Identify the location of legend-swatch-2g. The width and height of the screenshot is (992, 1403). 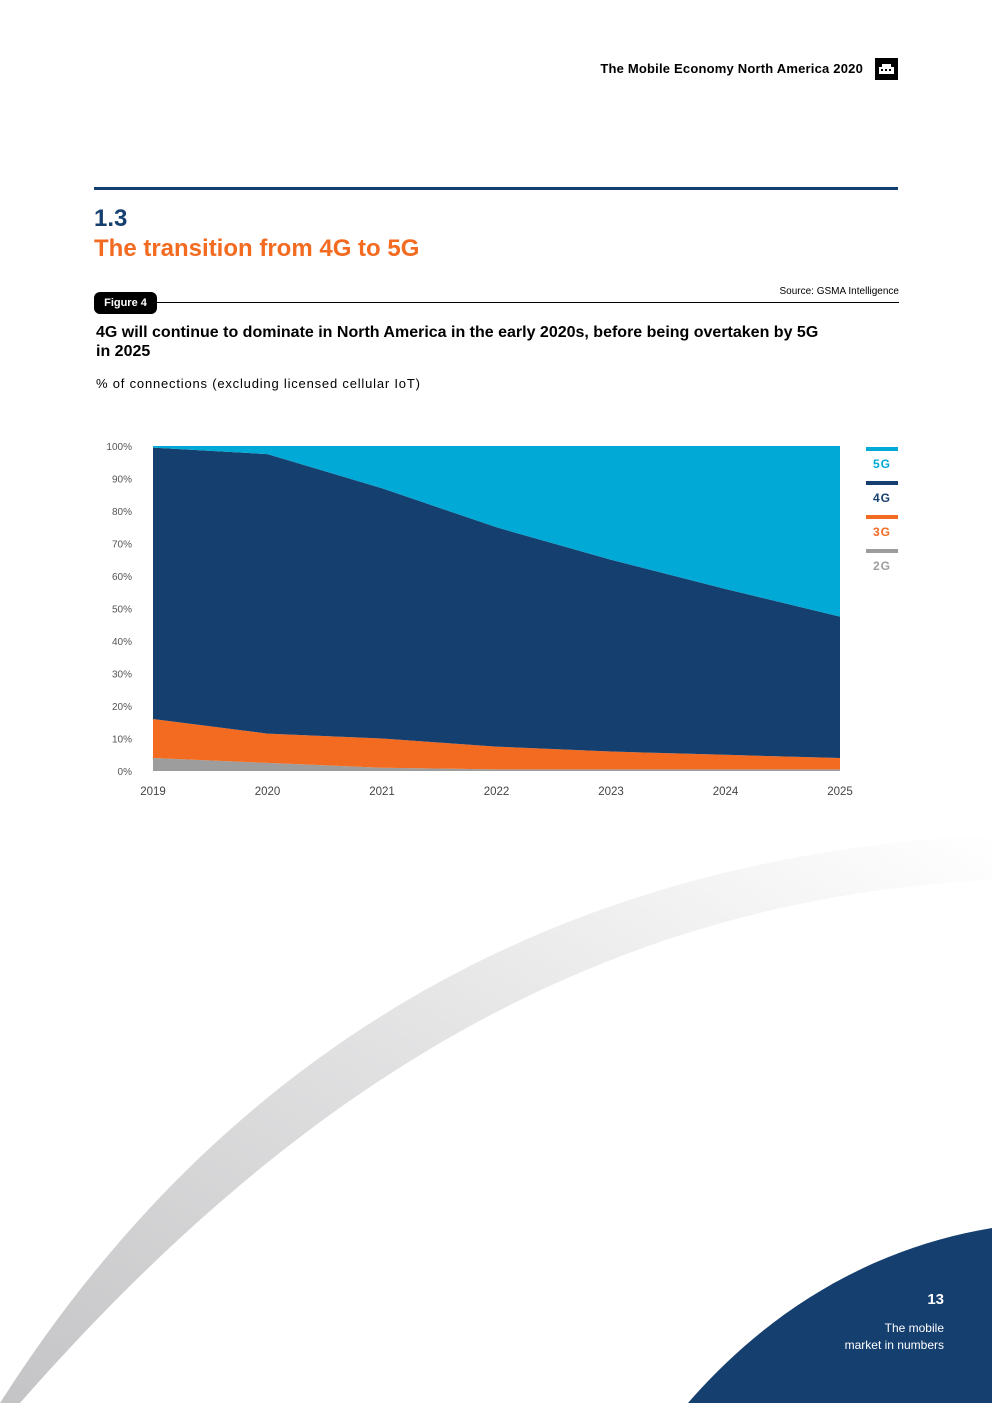
(882, 551).